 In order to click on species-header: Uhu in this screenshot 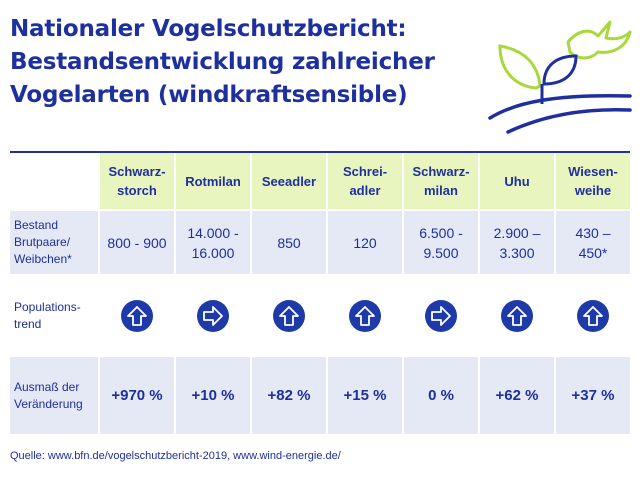, I will do `click(516, 181)`.